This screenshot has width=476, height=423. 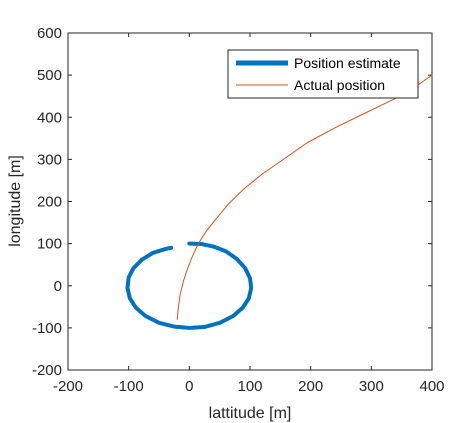 What do you see at coordinates (339, 85) in the screenshot?
I see `legend-label-actual-position: Actual position` at bounding box center [339, 85].